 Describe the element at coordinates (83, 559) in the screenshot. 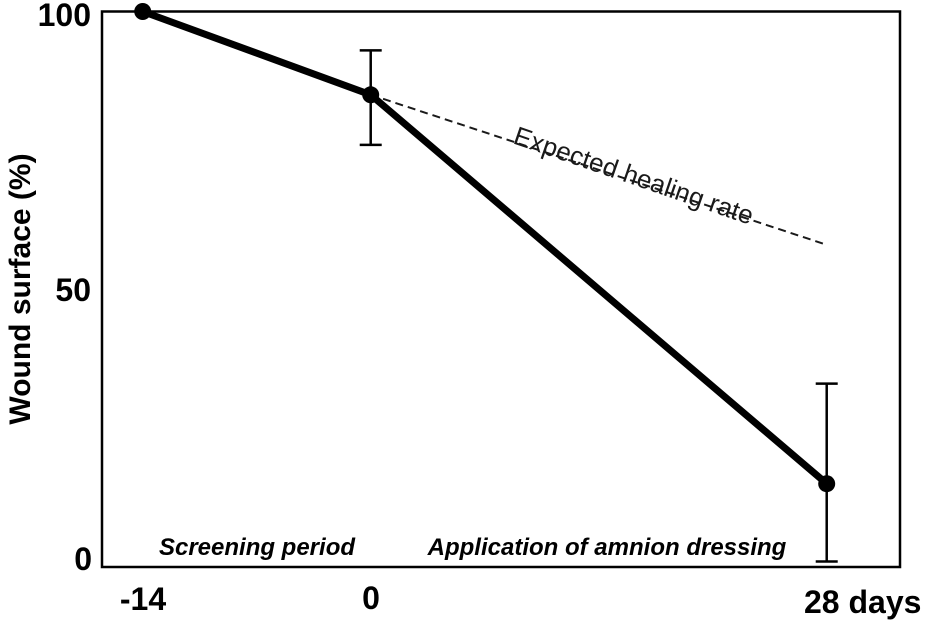

I see `y-tick-label-0: 0` at that location.